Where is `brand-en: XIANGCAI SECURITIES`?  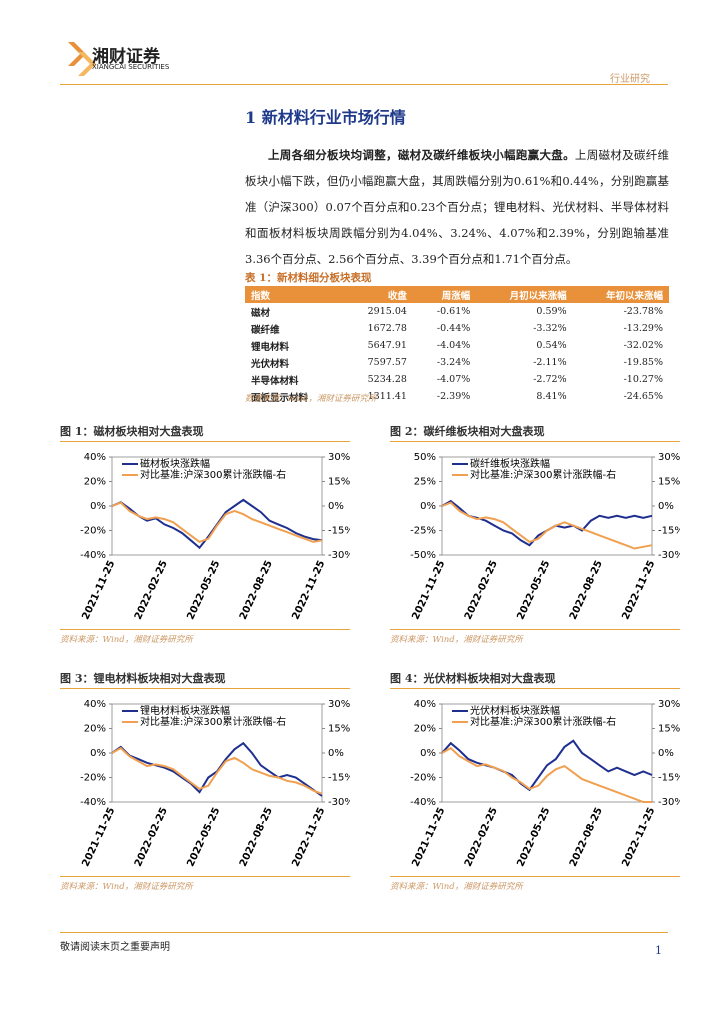
brand-en: XIANGCAI SECURITIES is located at coordinates (131, 67).